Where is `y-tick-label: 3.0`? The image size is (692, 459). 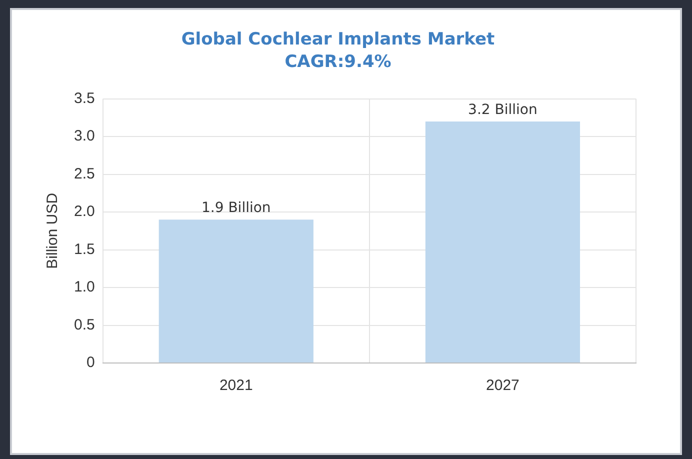
y-tick-label: 3.0 is located at coordinates (84, 136).